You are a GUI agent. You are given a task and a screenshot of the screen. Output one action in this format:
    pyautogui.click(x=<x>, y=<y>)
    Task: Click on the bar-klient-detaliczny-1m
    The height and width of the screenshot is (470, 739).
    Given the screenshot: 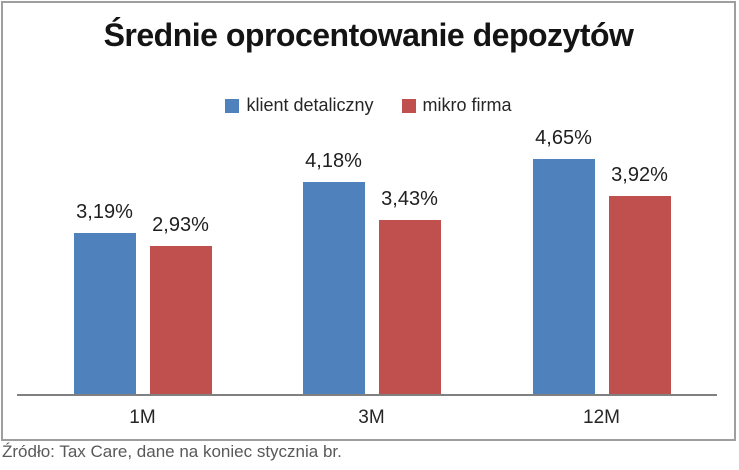 What is the action you would take?
    pyautogui.click(x=104, y=313)
    